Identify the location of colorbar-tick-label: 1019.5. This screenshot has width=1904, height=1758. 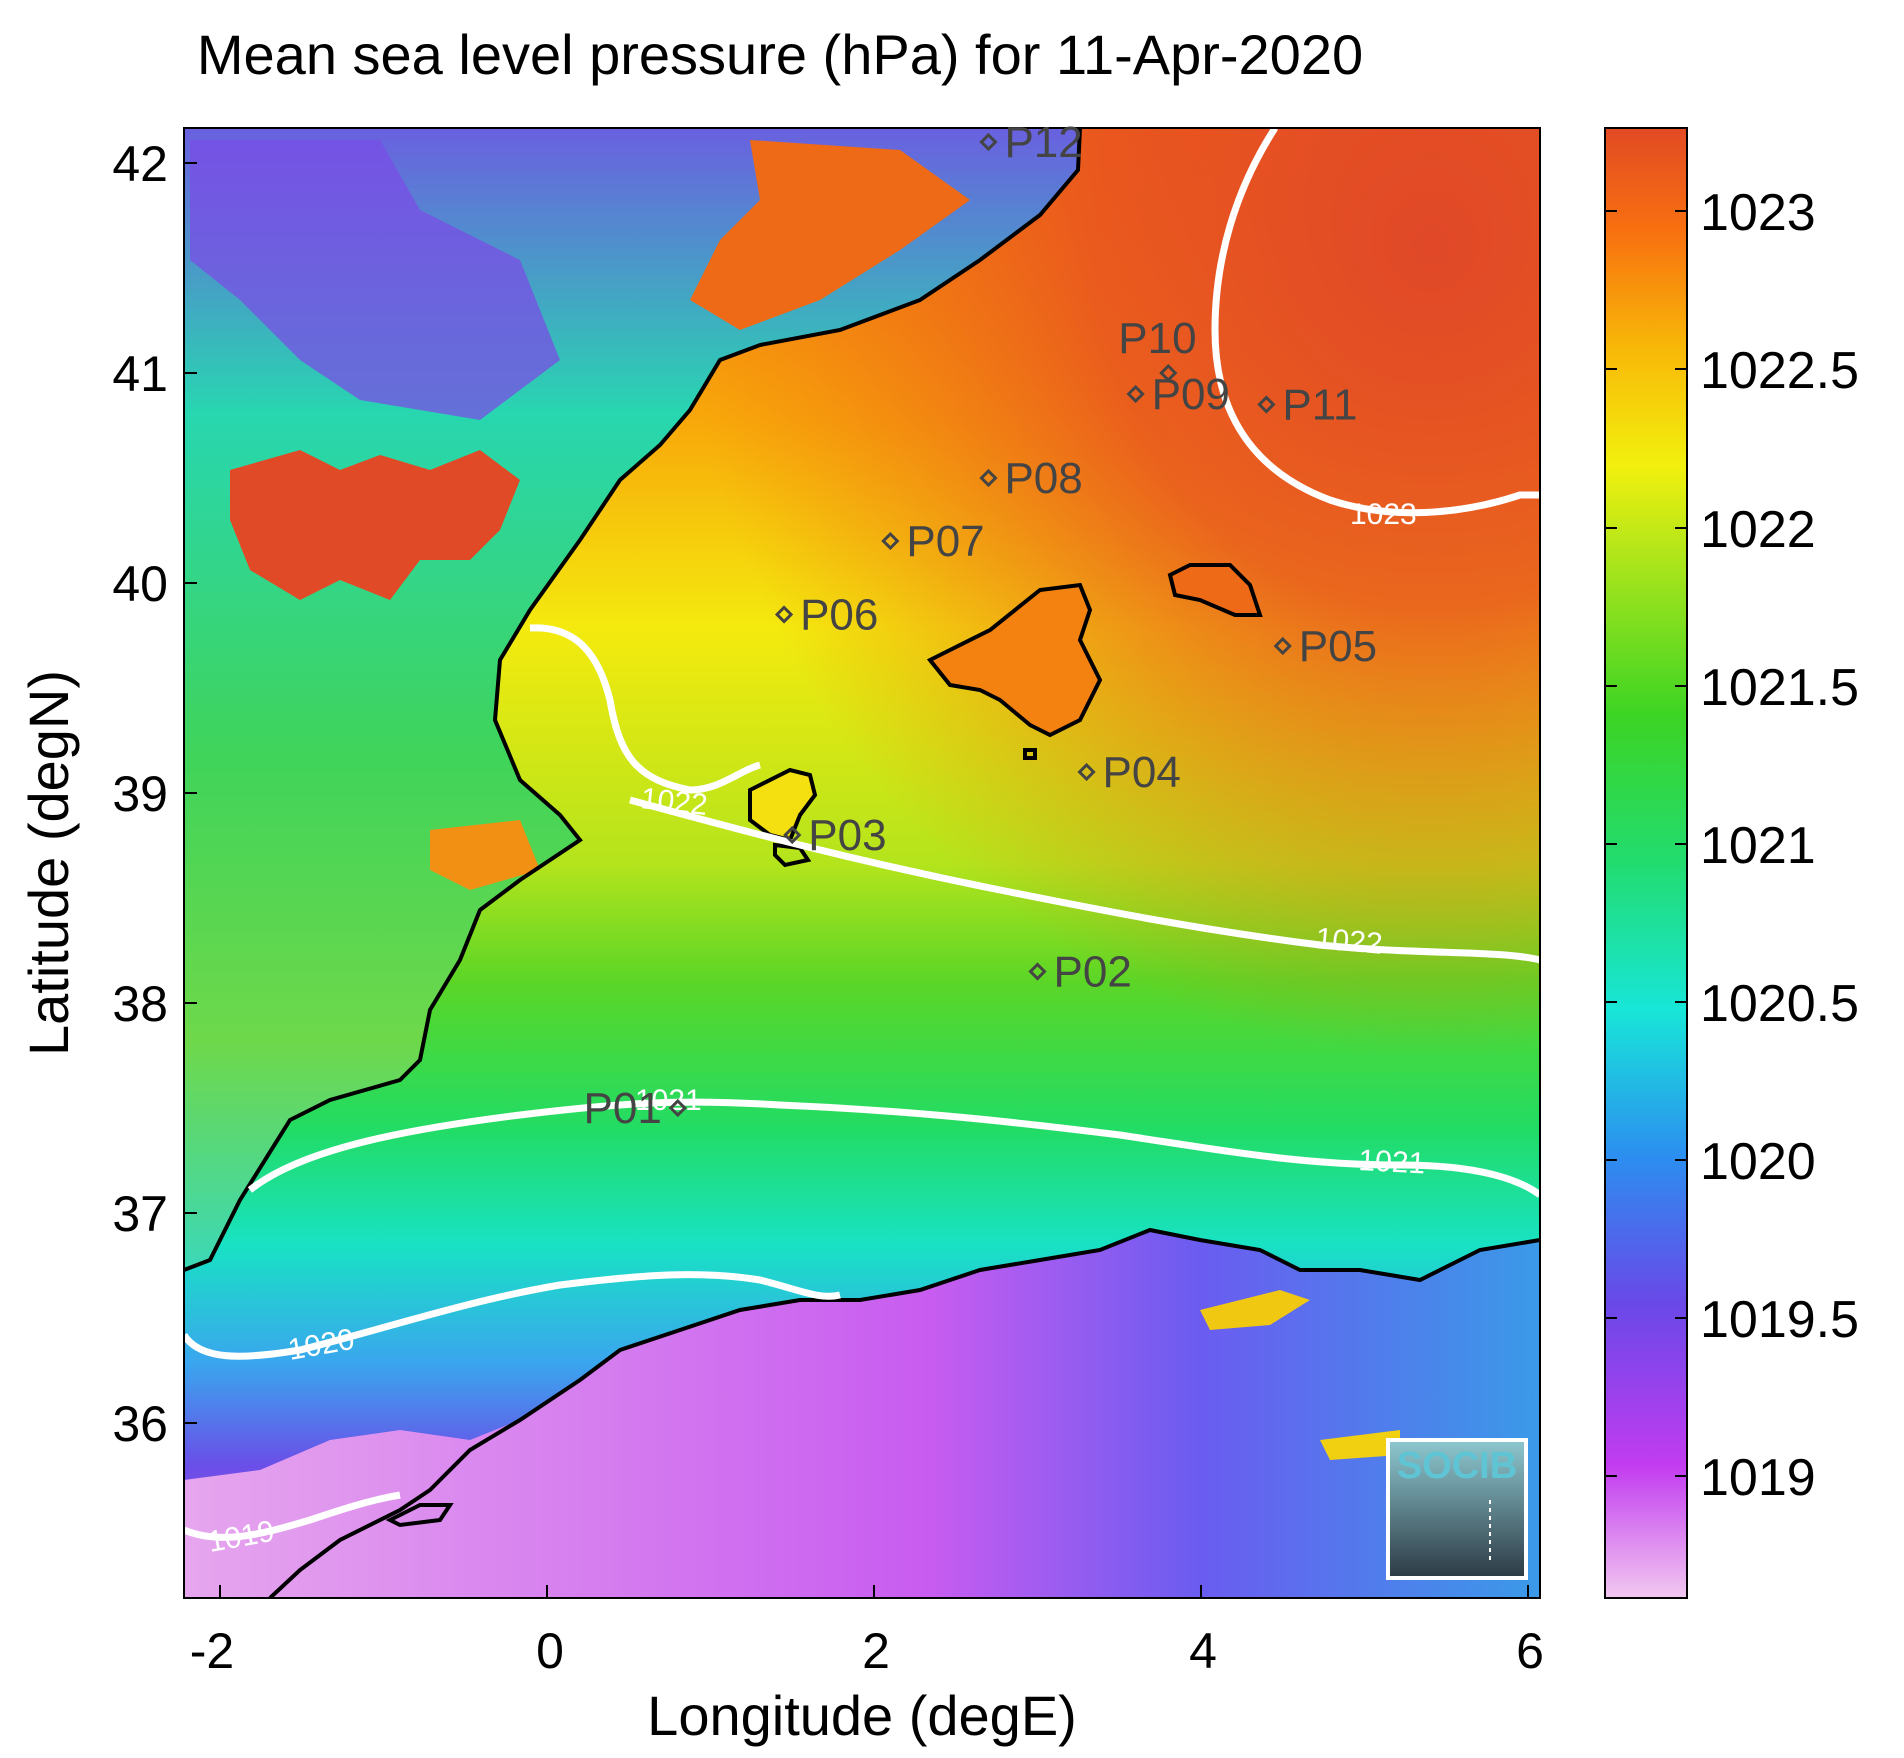
(1779, 1320).